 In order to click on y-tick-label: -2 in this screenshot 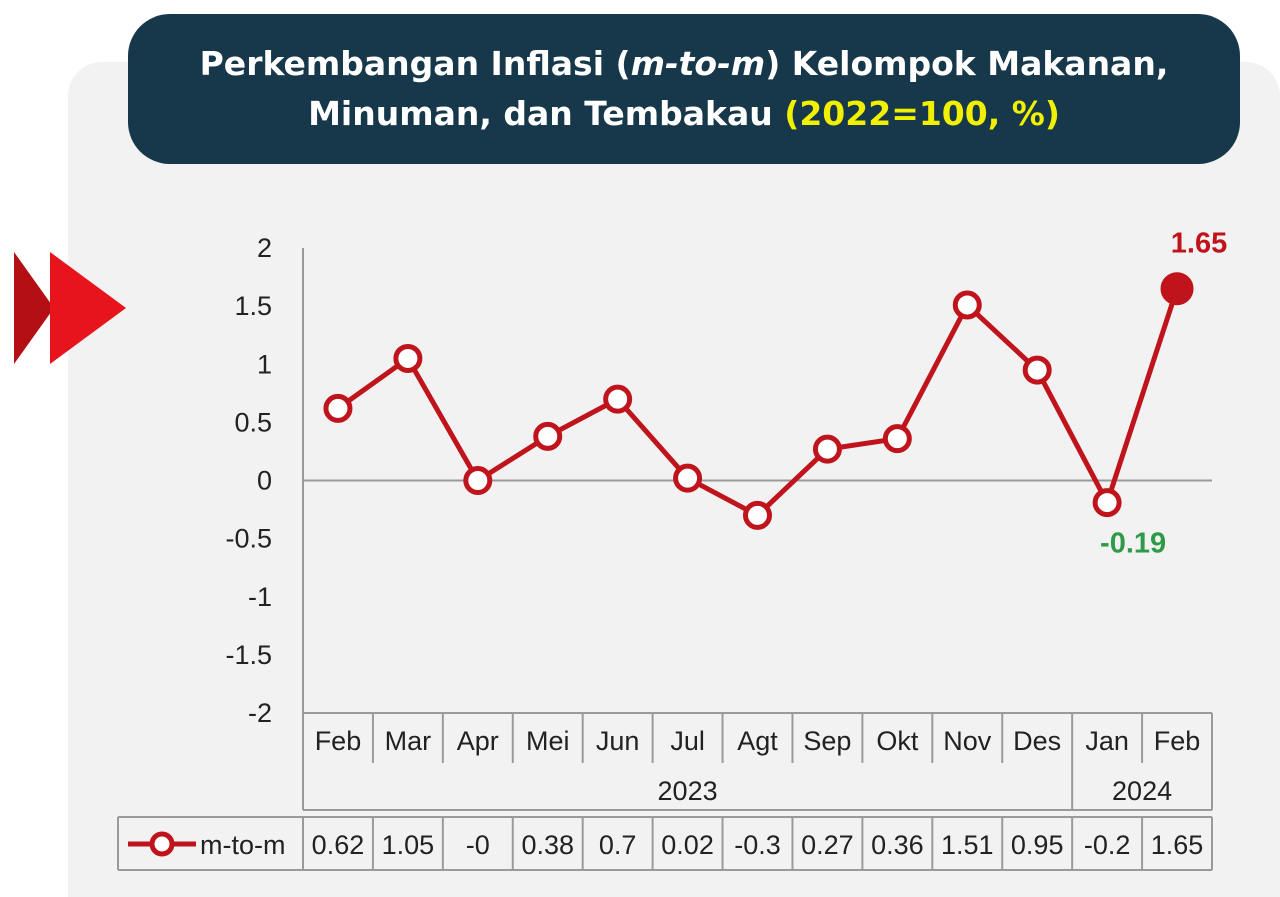, I will do `click(260, 713)`.